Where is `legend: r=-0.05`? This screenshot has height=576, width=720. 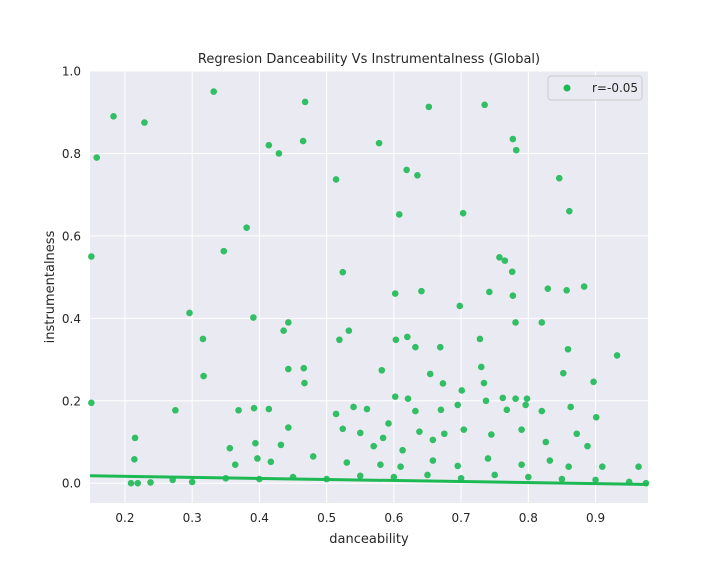
legend: r=-0.05 is located at coordinates (595, 88).